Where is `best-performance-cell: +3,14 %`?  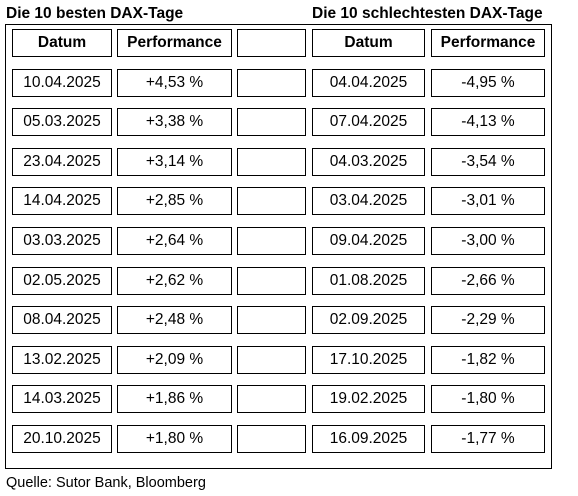
best-performance-cell: +3,14 % is located at coordinates (174, 162).